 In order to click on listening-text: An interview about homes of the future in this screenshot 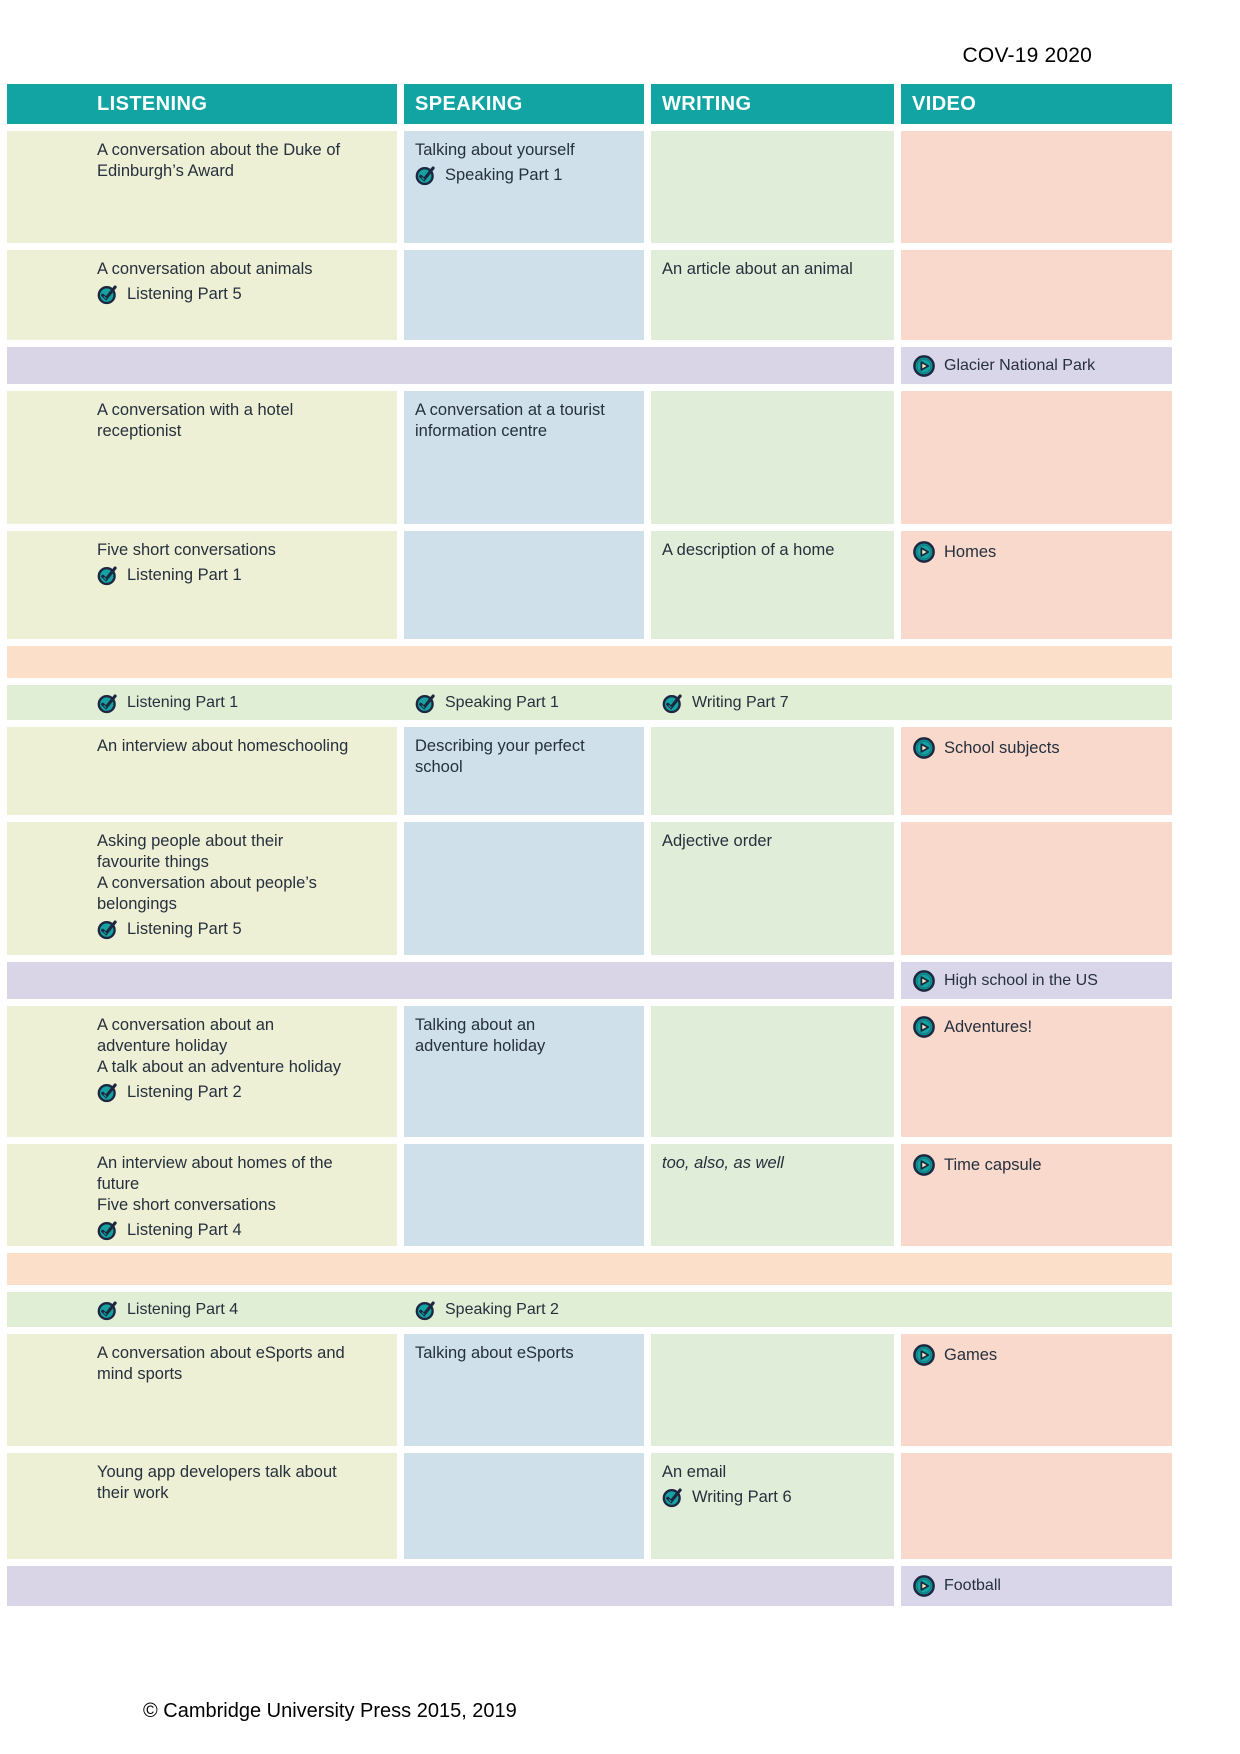, I will do `click(215, 1173)`.